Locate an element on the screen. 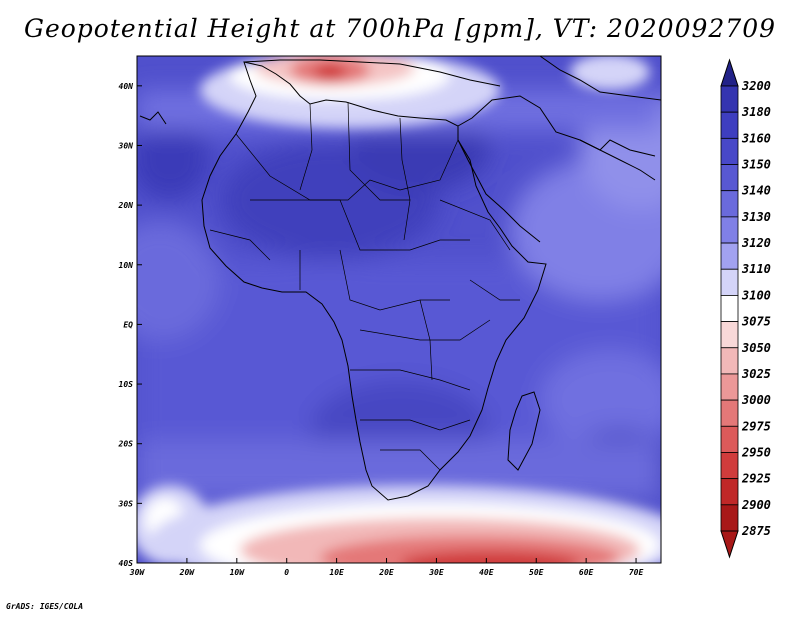 The height and width of the screenshot is (618, 800). longitude-labels: 30W 20W 10W 0 10E 20E 30E 40E 50E 60E 70E is located at coordinates (386, 567).